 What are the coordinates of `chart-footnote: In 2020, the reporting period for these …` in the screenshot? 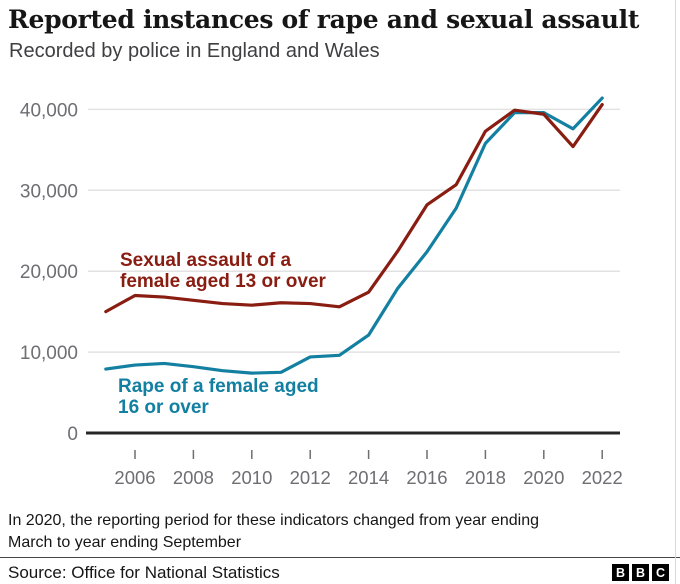 It's located at (273, 531).